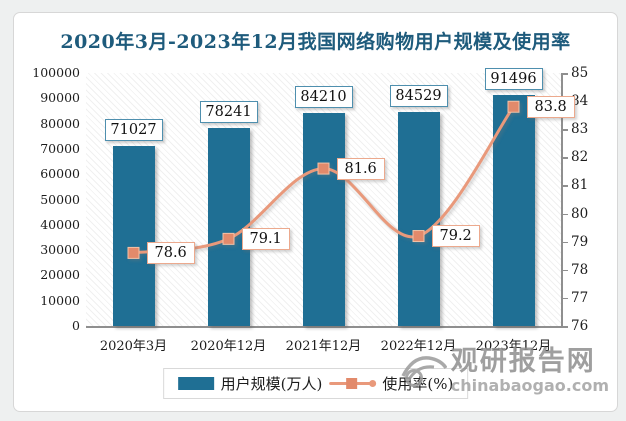 This screenshot has width=626, height=421. What do you see at coordinates (60, 300) in the screenshot?
I see `left-axis-tick-label: 10000` at bounding box center [60, 300].